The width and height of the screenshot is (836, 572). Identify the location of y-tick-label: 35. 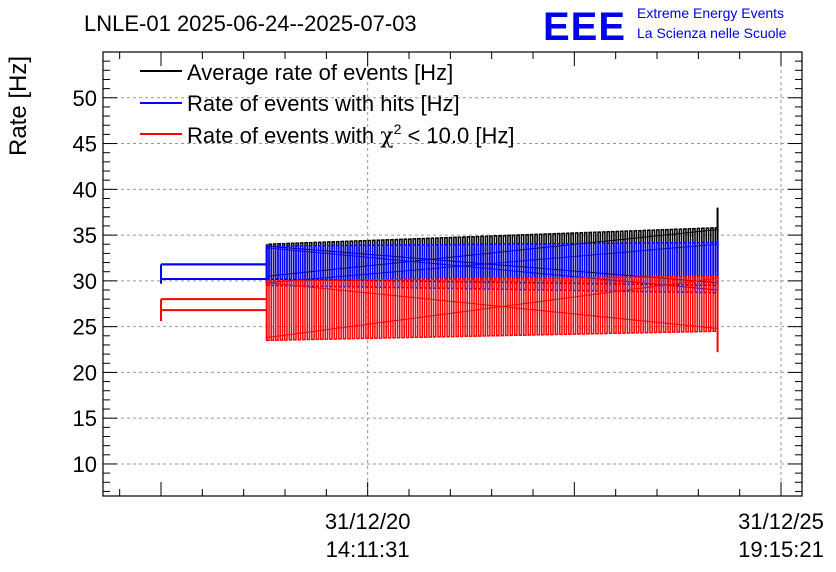
(85, 235).